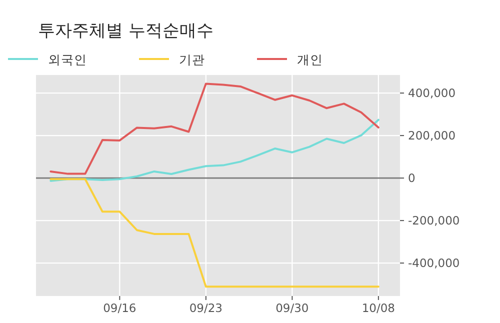  I want to click on chart-title: 투자주체별 누적순매수, so click(126, 31).